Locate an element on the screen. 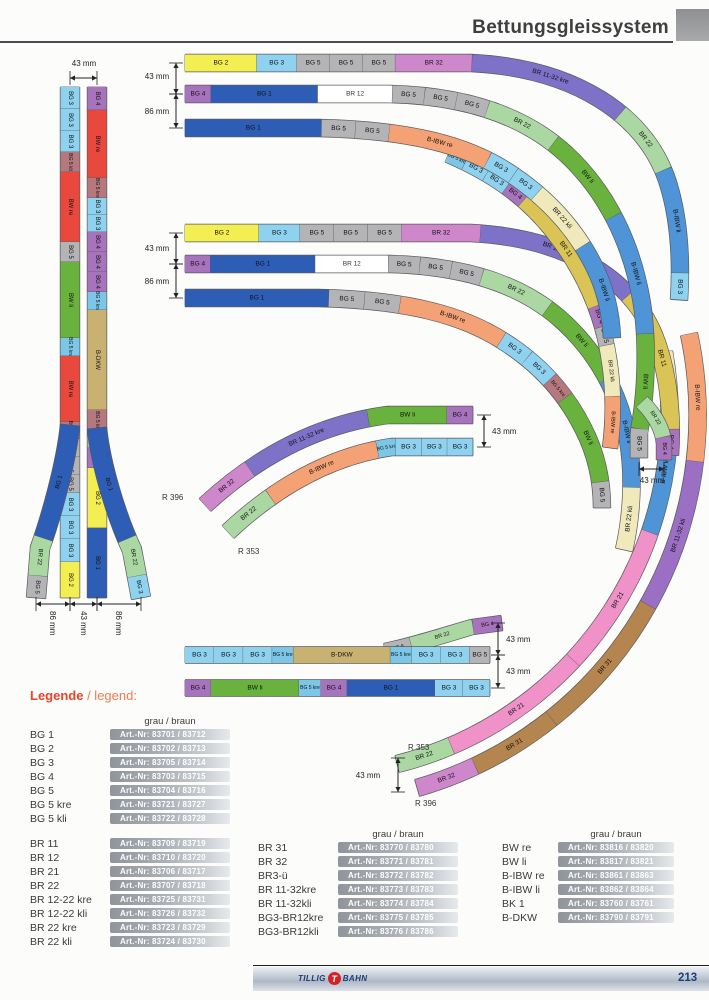 The image size is (709, 1000). legend-item-label: BG3-BR12kre is located at coordinates (291, 917).